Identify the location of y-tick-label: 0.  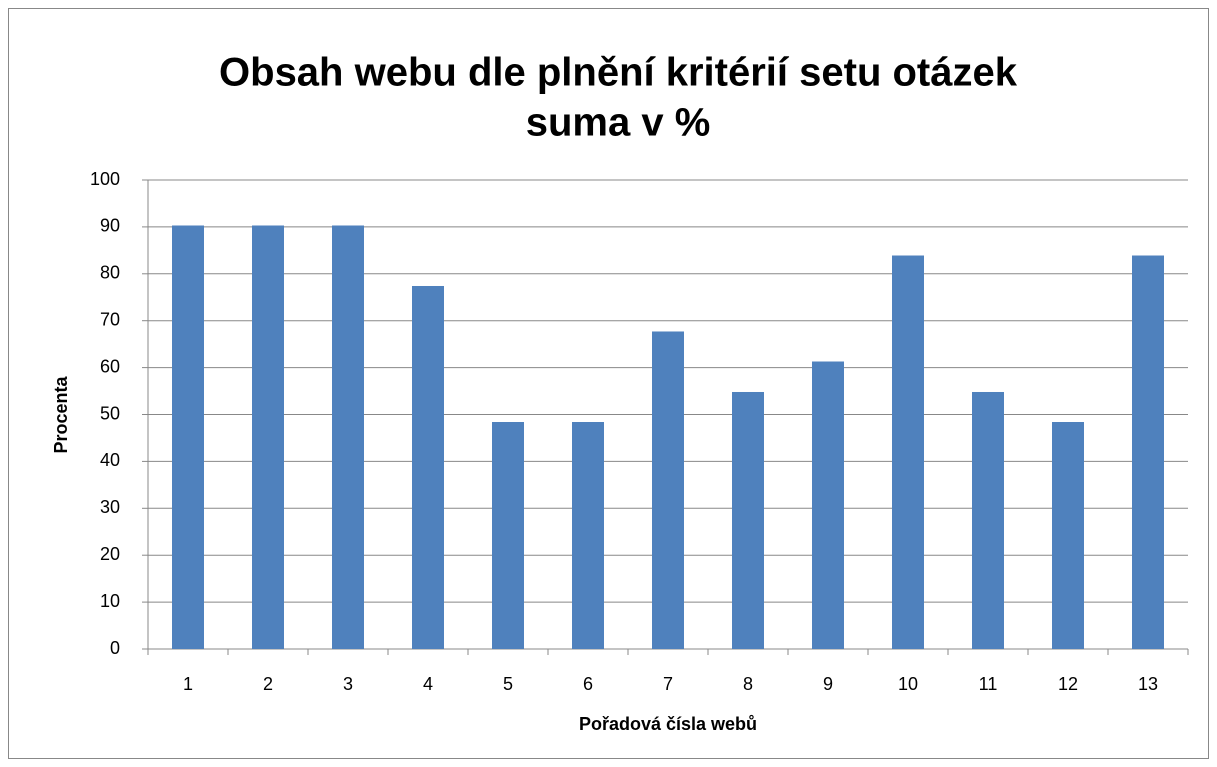
(115, 648).